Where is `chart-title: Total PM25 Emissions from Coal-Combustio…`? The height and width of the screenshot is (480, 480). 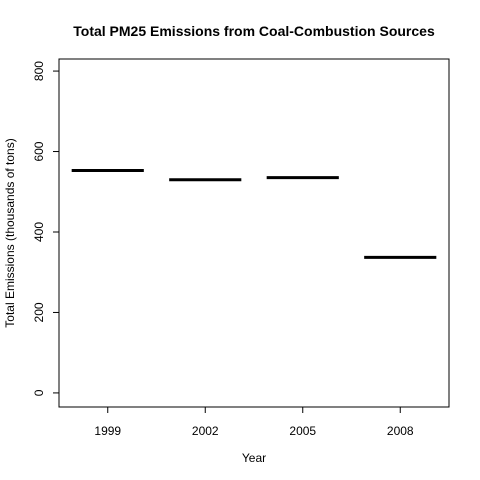
chart-title: Total PM25 Emissions from Coal-Combustio… is located at coordinates (254, 31).